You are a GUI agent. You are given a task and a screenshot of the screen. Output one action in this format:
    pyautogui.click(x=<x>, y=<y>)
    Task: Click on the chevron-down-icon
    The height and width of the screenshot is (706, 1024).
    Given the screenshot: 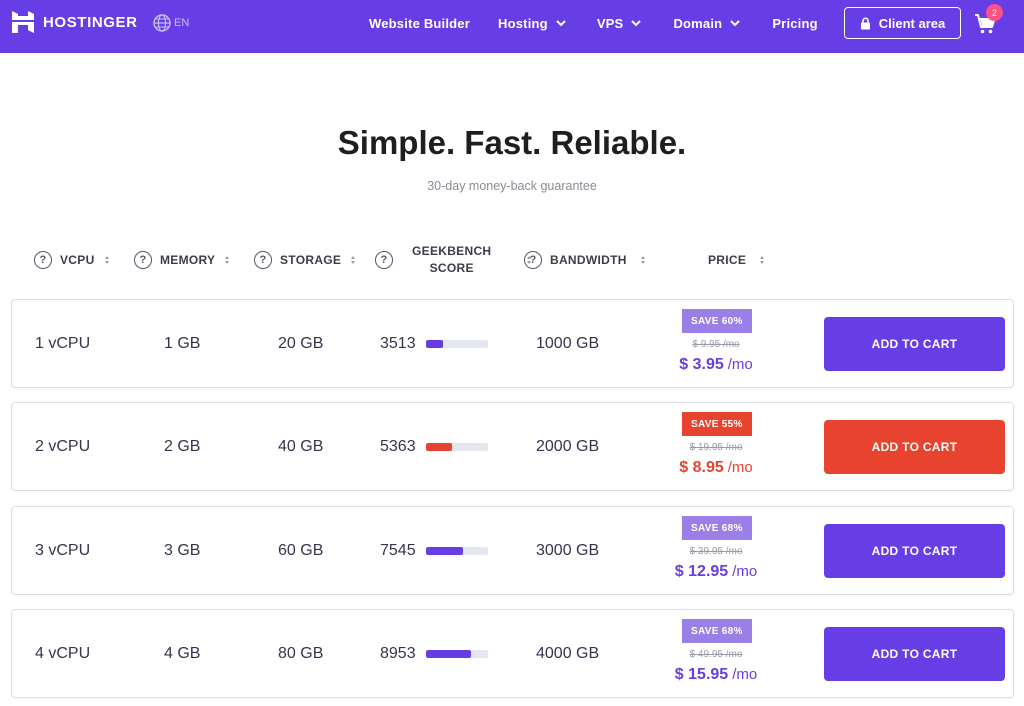 What is the action you would take?
    pyautogui.click(x=561, y=23)
    